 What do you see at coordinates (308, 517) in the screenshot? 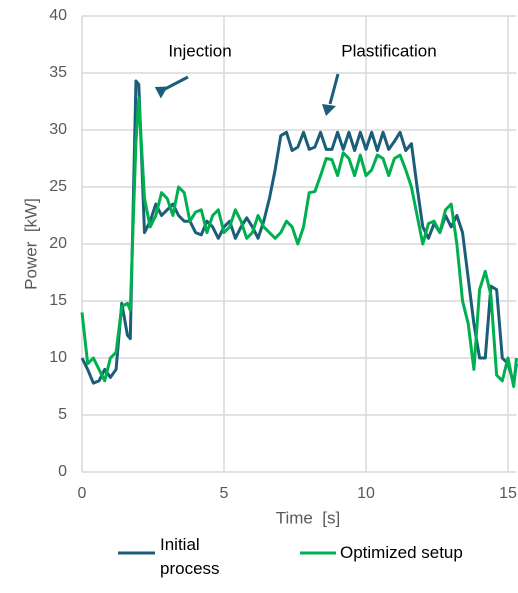
I see `x-axis-label: Time [s]` at bounding box center [308, 517].